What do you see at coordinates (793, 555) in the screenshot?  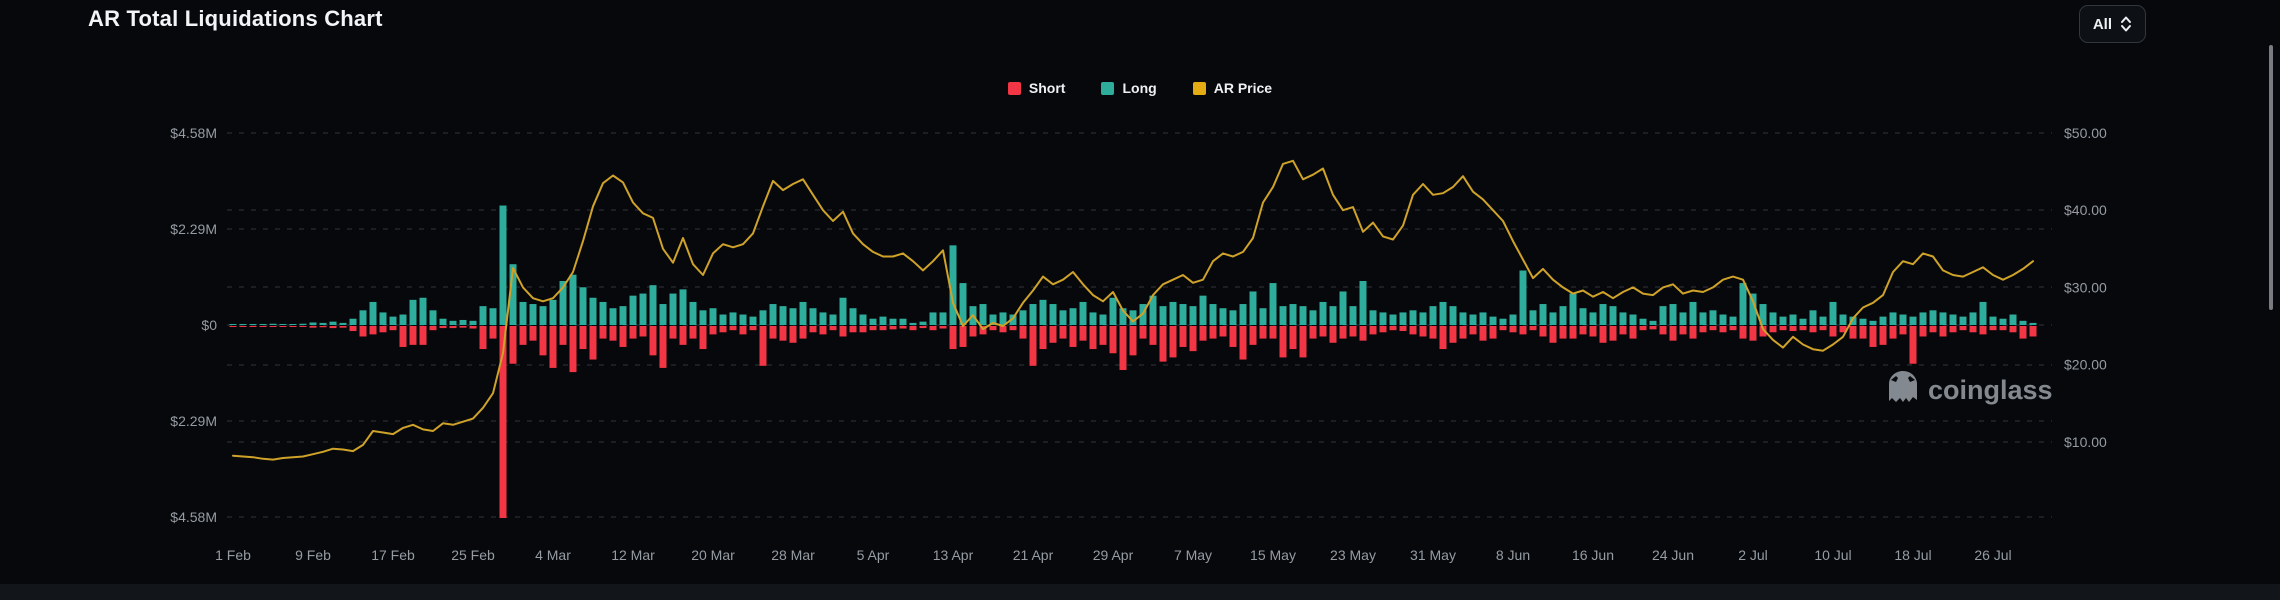 I see `x-axis-tick-label: 28 Mar` at bounding box center [793, 555].